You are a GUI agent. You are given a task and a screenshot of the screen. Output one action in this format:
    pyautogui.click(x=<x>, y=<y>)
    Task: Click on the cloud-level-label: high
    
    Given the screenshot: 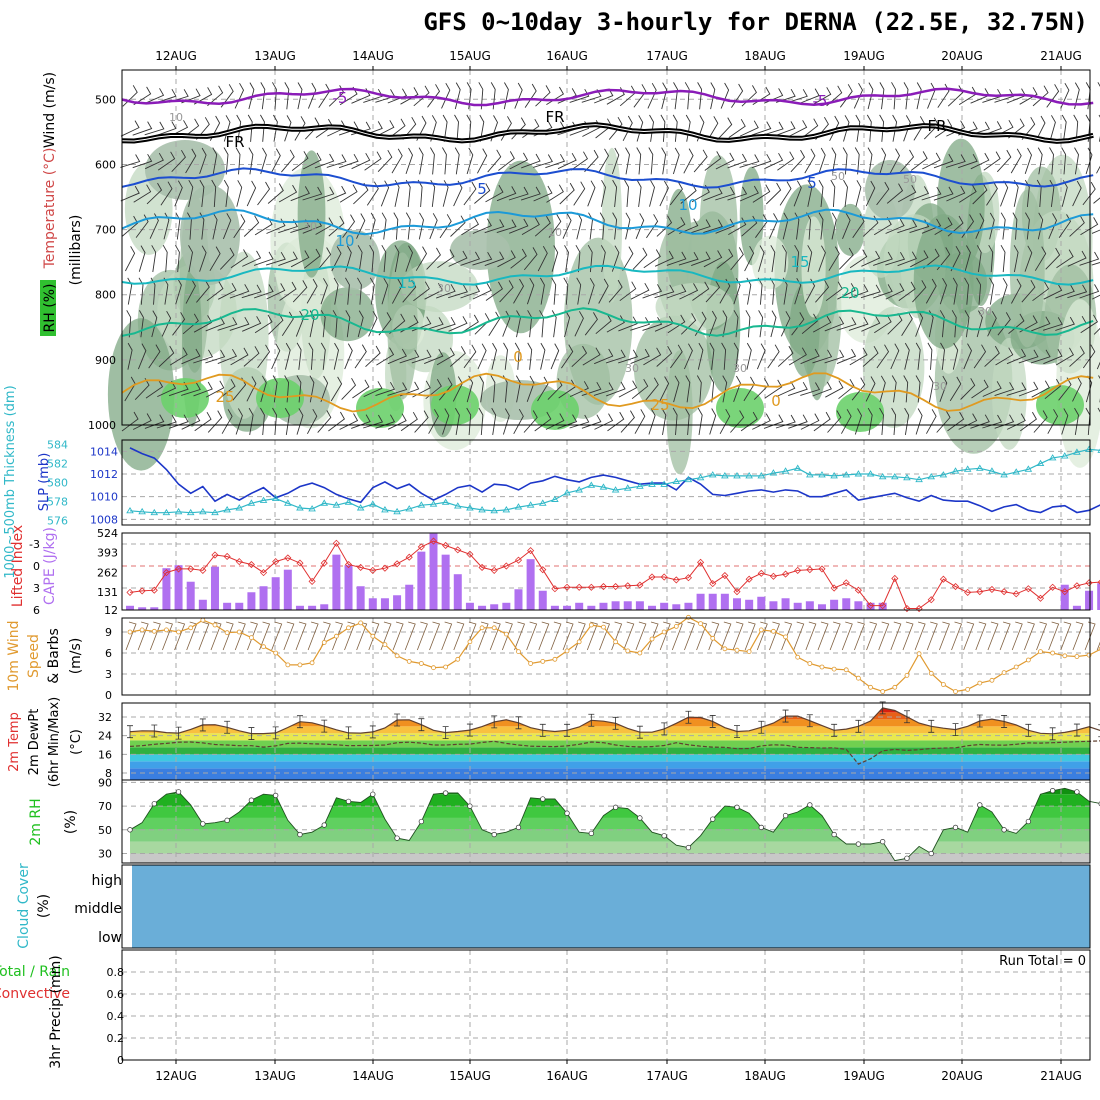 What is the action you would take?
    pyautogui.click(x=106, y=881)
    